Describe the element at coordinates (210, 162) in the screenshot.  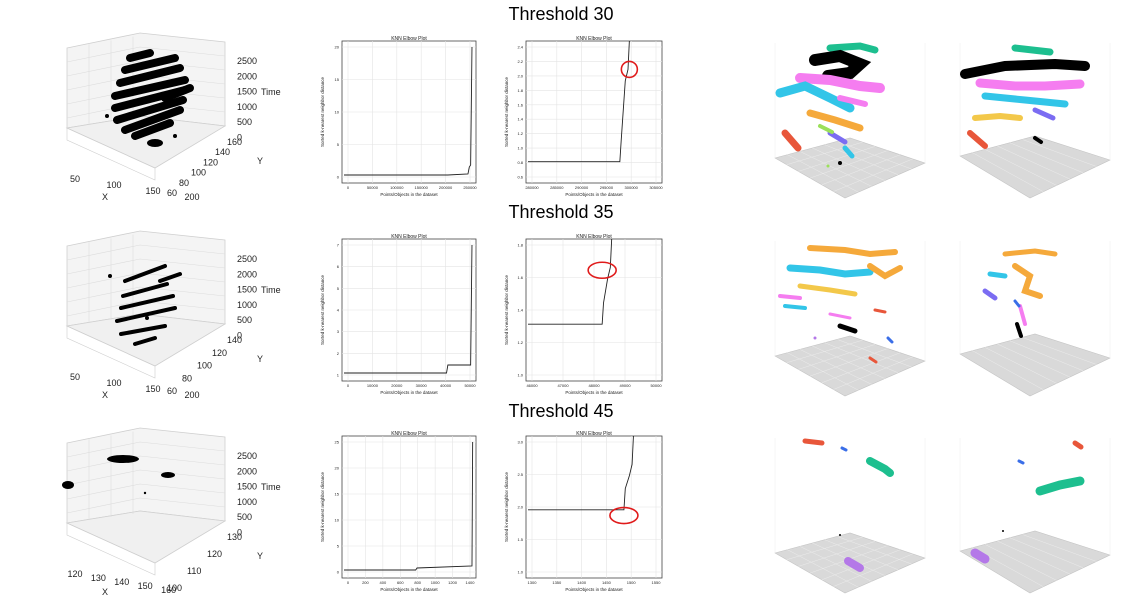
I see `y-tick-label: 120` at that location.